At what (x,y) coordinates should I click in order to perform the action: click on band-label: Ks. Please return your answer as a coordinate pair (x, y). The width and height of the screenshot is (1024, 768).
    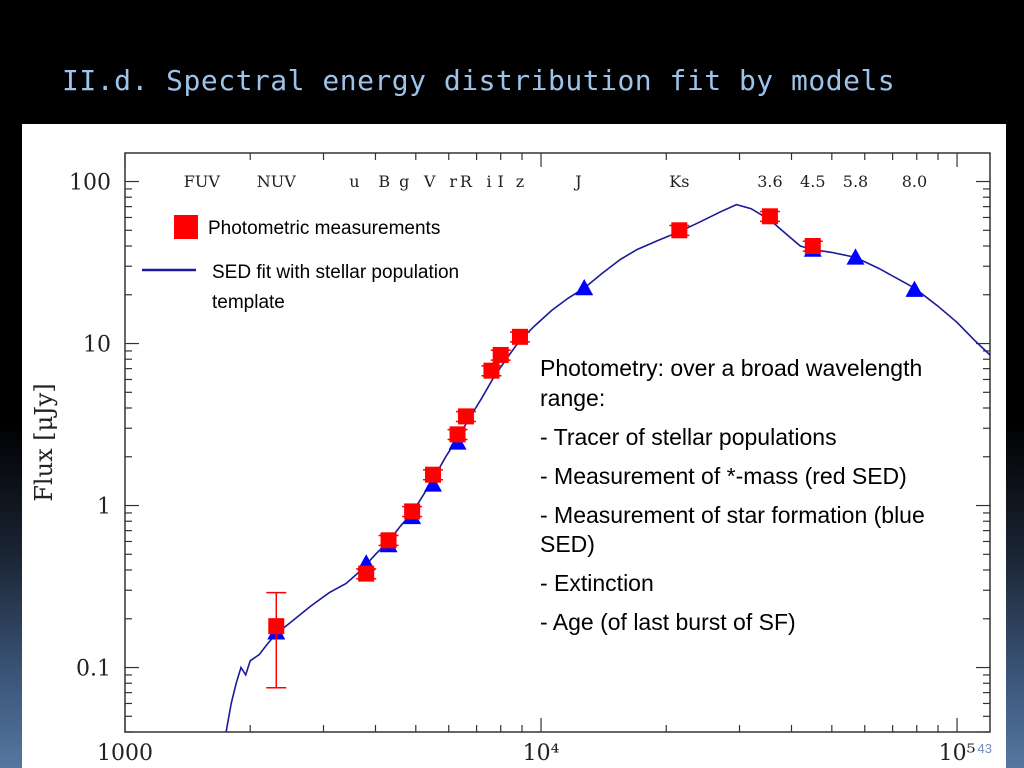
    Looking at the image, I should click on (679, 181).